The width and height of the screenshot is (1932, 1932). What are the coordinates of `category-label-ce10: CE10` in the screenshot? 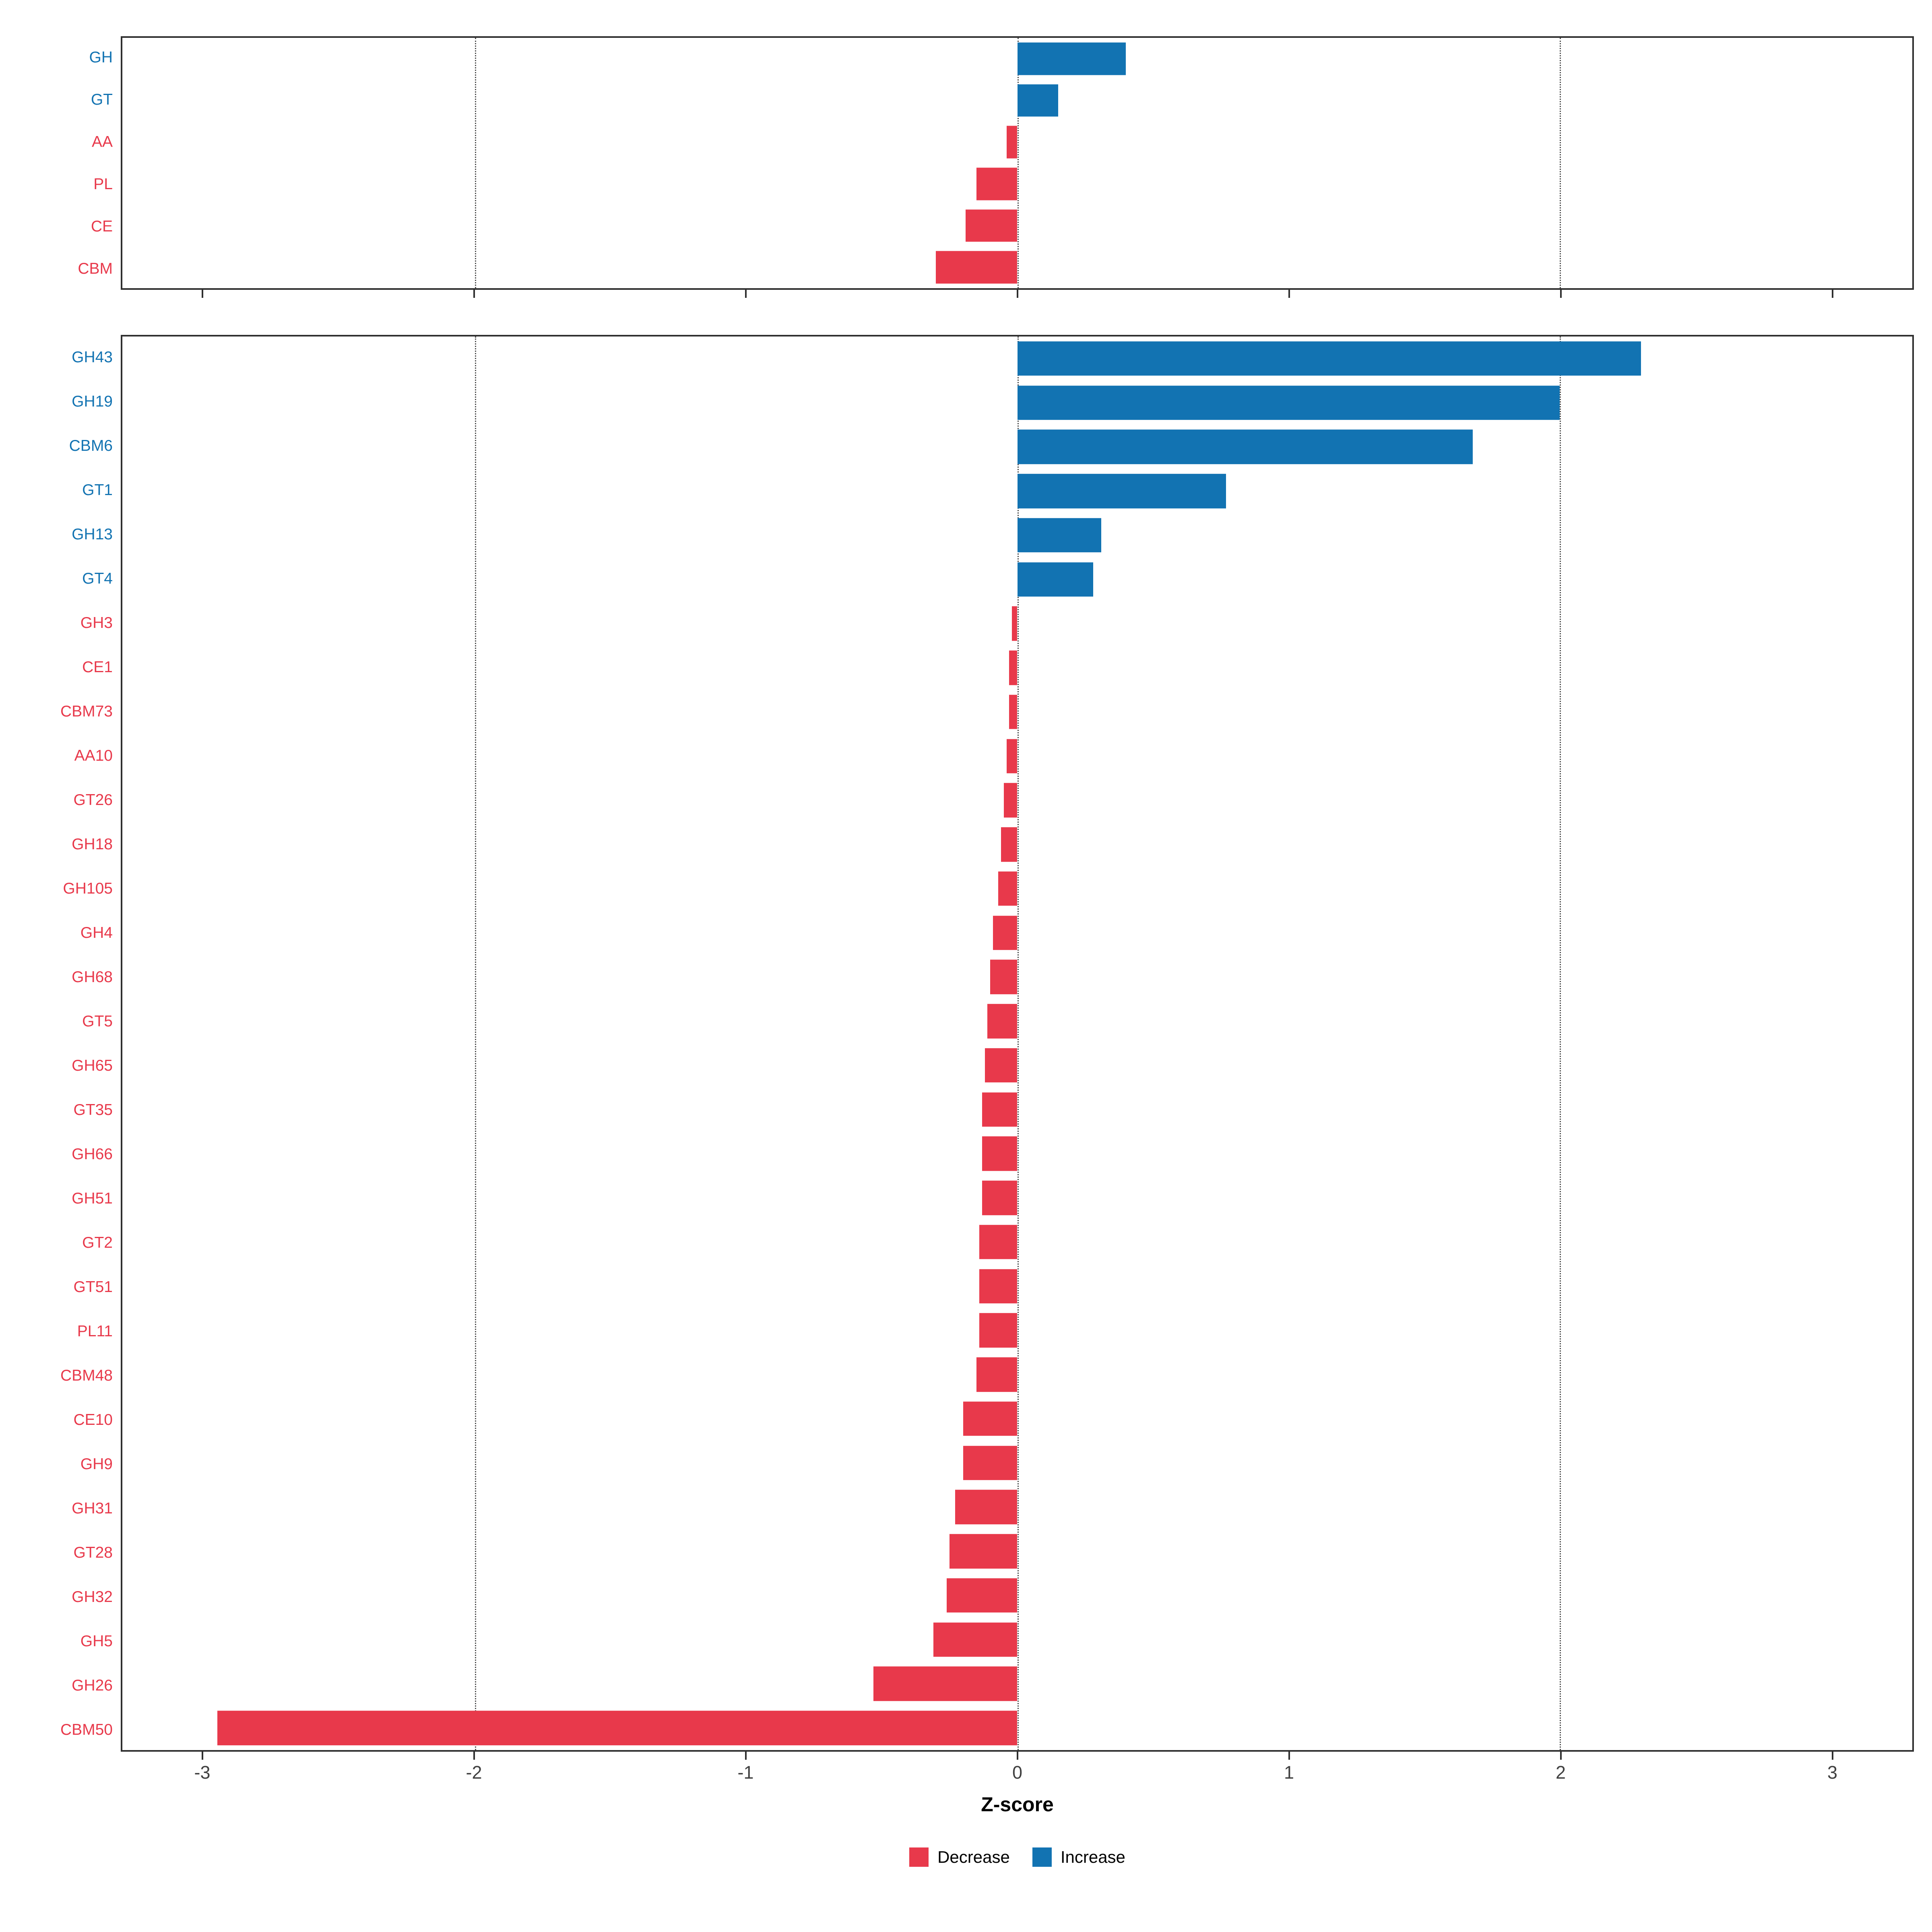 It's located at (93, 1419).